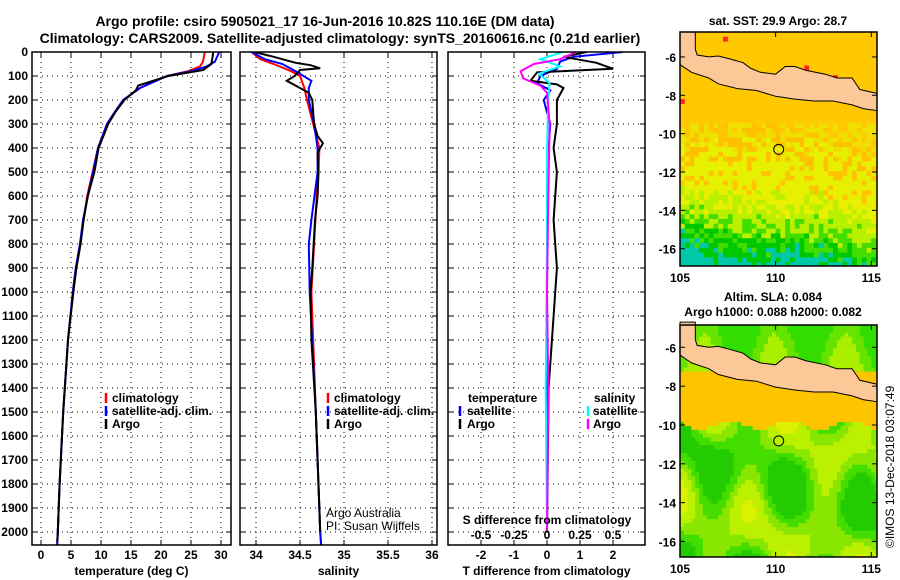 This screenshot has height=580, width=900. I want to click on legend-heading-temperature: temperature, so click(503, 398).